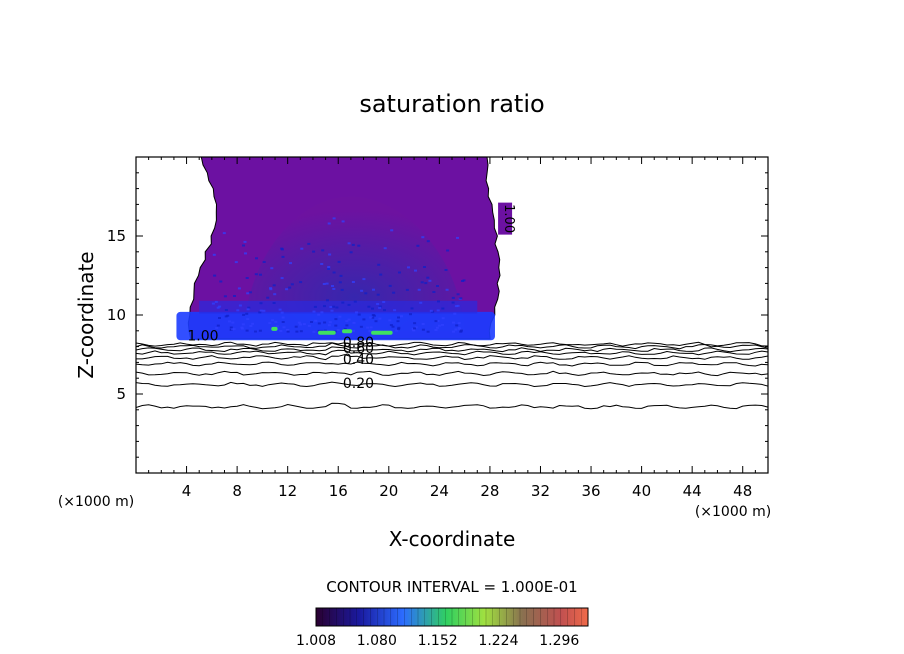  Describe the element at coordinates (505, 218) in the screenshot. I see `contour-label-bg` at that location.